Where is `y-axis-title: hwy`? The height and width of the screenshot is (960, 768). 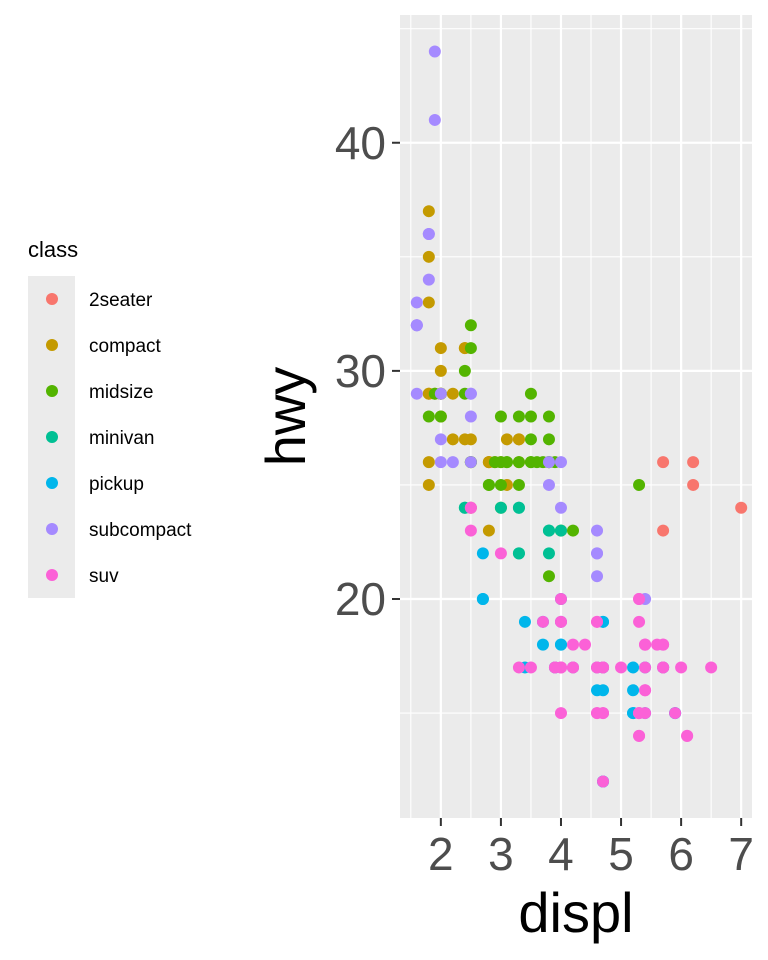
y-axis-title: hwy is located at coordinates (285, 417).